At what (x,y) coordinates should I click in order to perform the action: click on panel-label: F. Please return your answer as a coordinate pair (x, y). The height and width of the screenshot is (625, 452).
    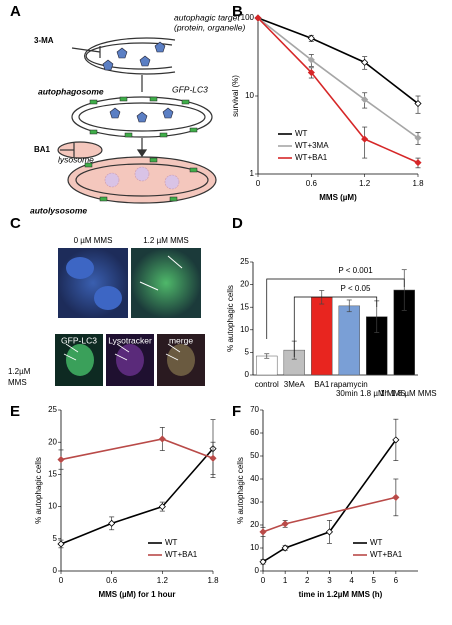
    Looking at the image, I should click on (236, 411).